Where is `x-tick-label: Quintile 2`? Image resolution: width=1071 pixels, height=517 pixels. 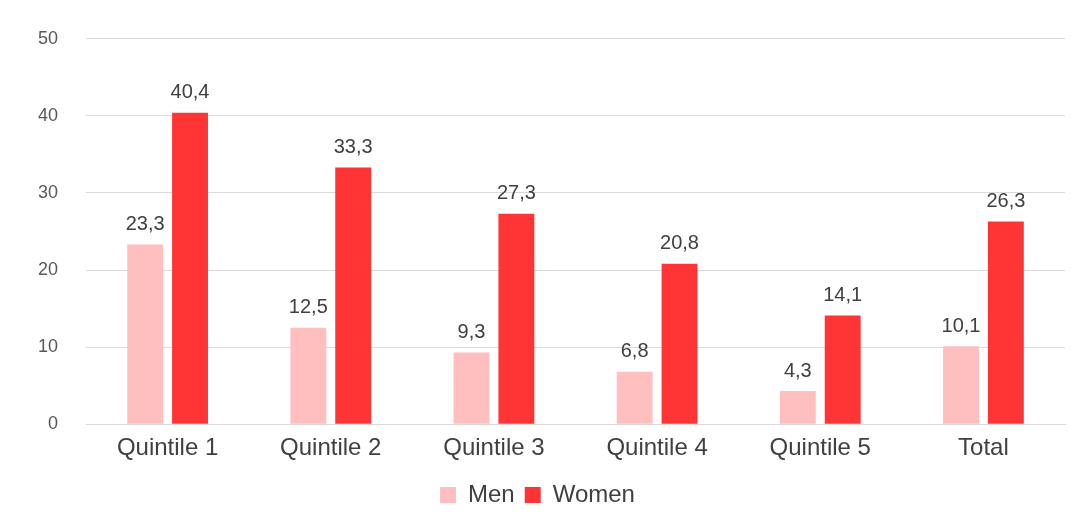
x-tick-label: Quintile 2 is located at coordinates (331, 447).